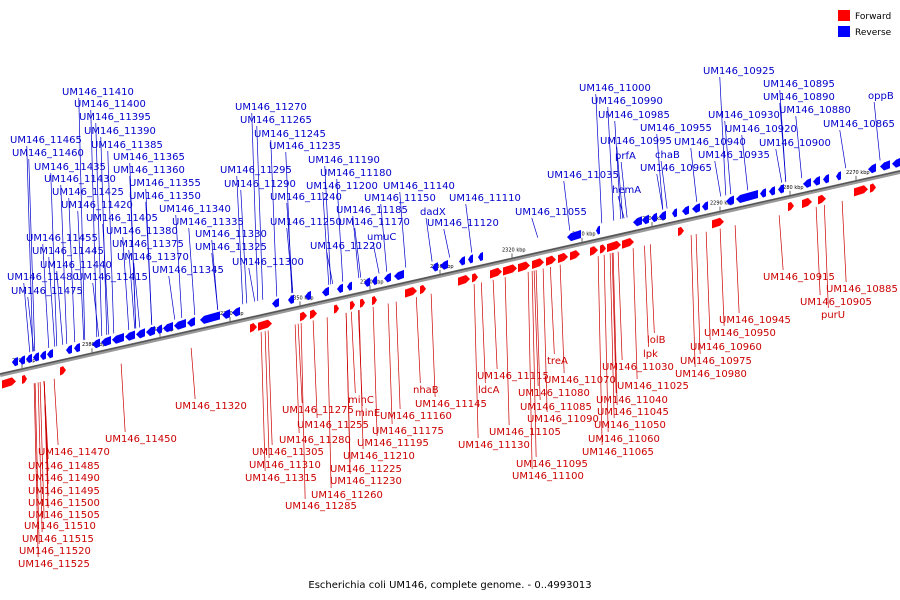  Describe the element at coordinates (548, 476) in the screenshot. I see `forward-gene-label-um146-11100: UM146_11100` at that location.